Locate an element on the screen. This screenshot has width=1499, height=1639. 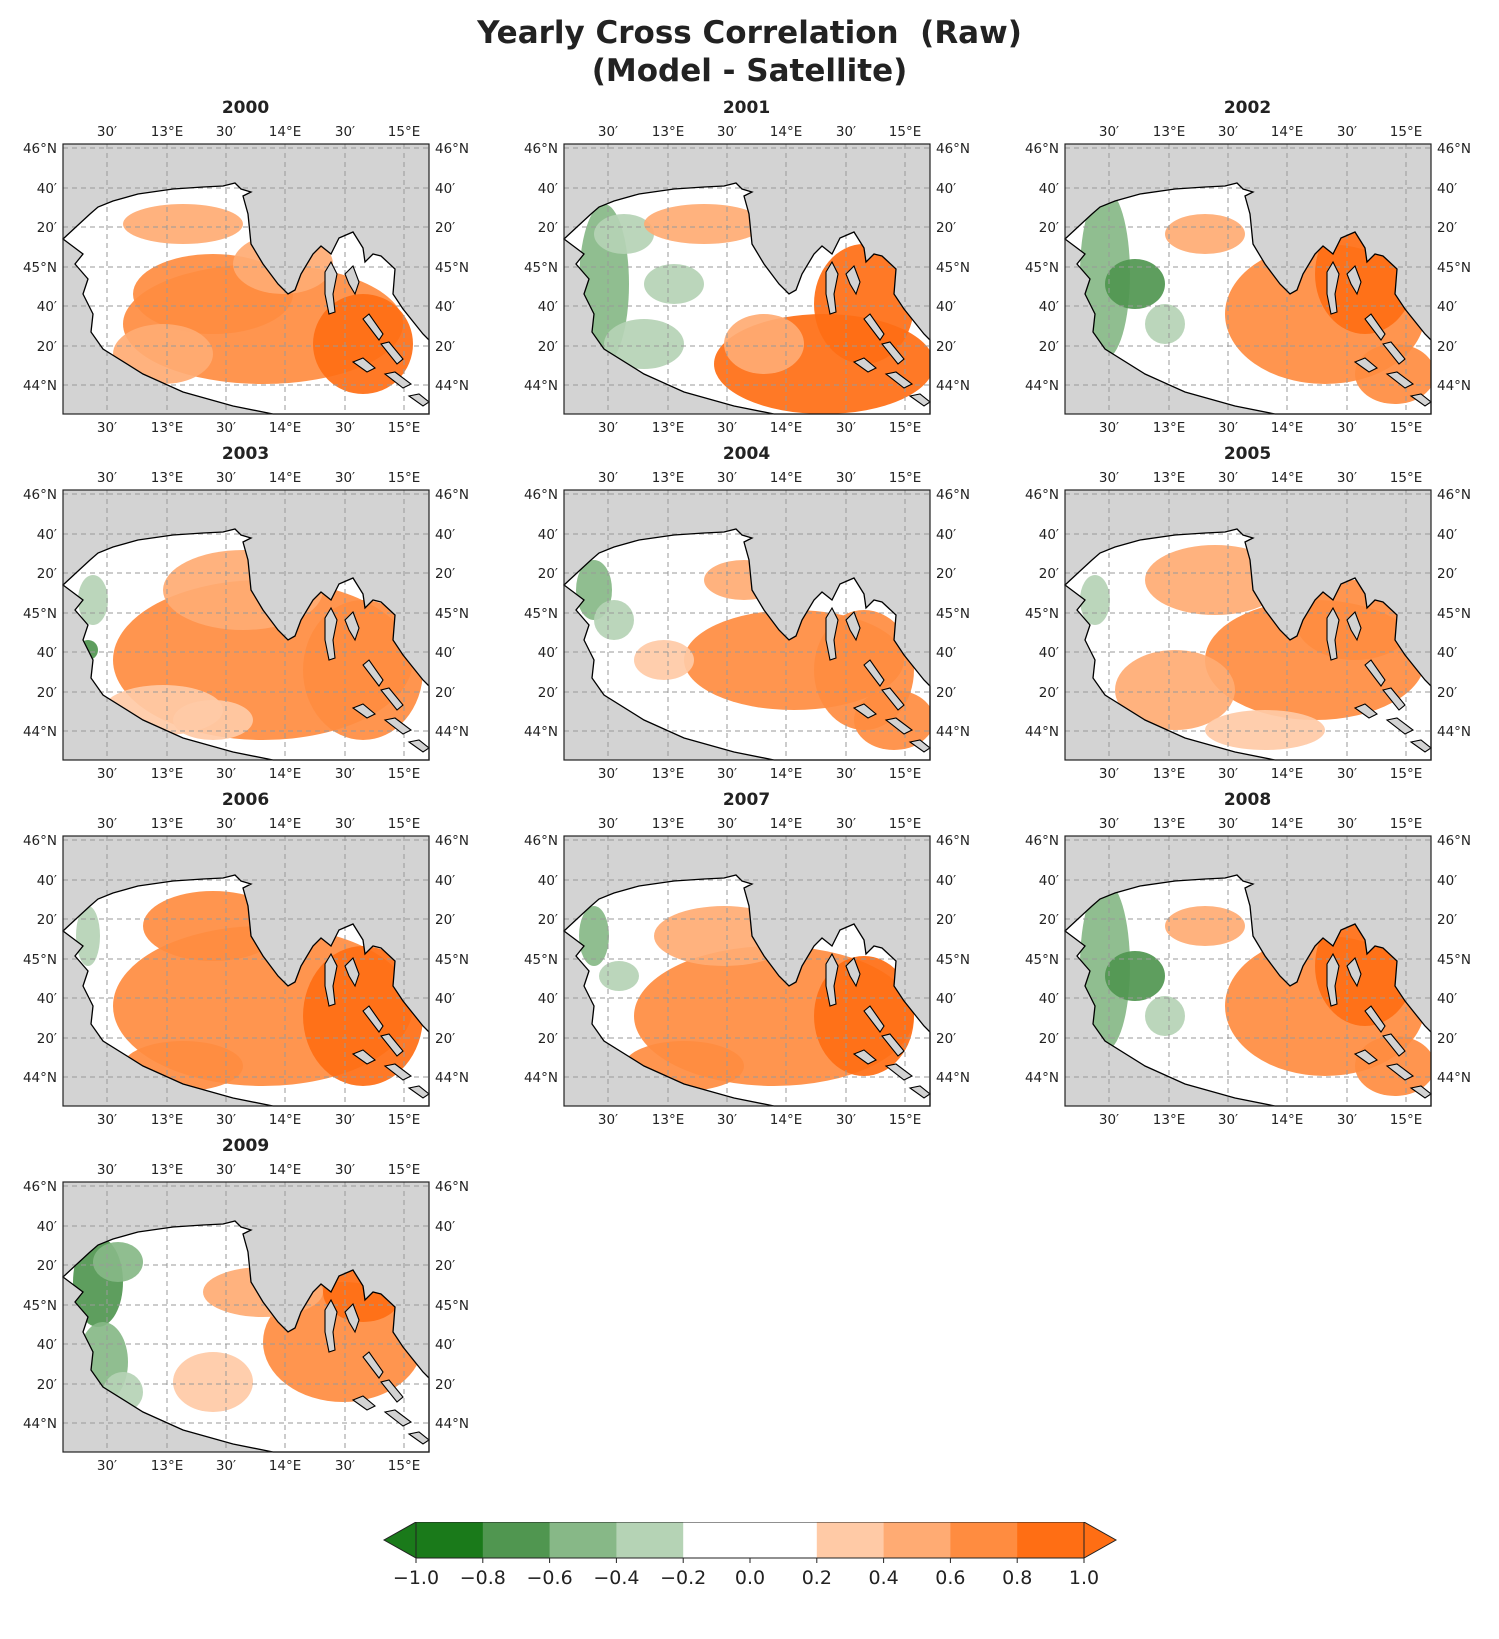
panel-title: 2004 is located at coordinates (746, 454).